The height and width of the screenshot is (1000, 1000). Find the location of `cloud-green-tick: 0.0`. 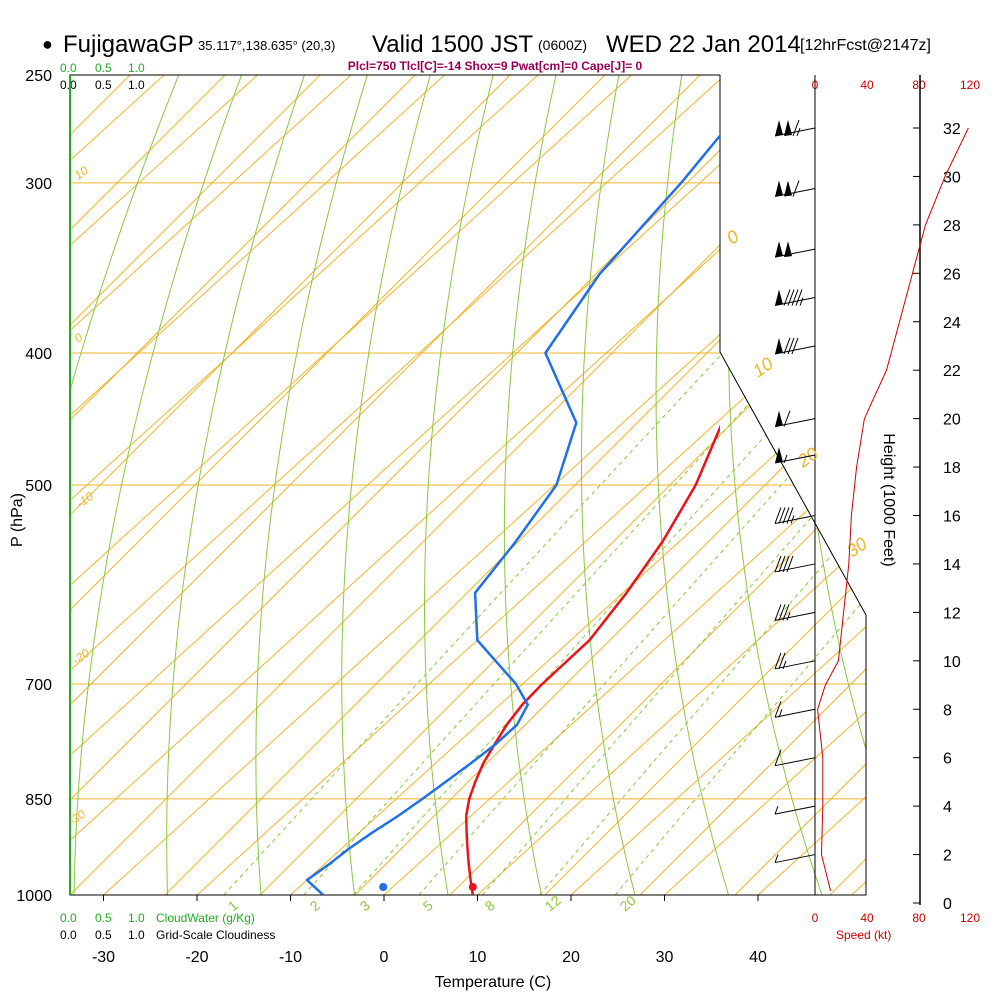

cloud-green-tick: 0.0 is located at coordinates (68, 68).